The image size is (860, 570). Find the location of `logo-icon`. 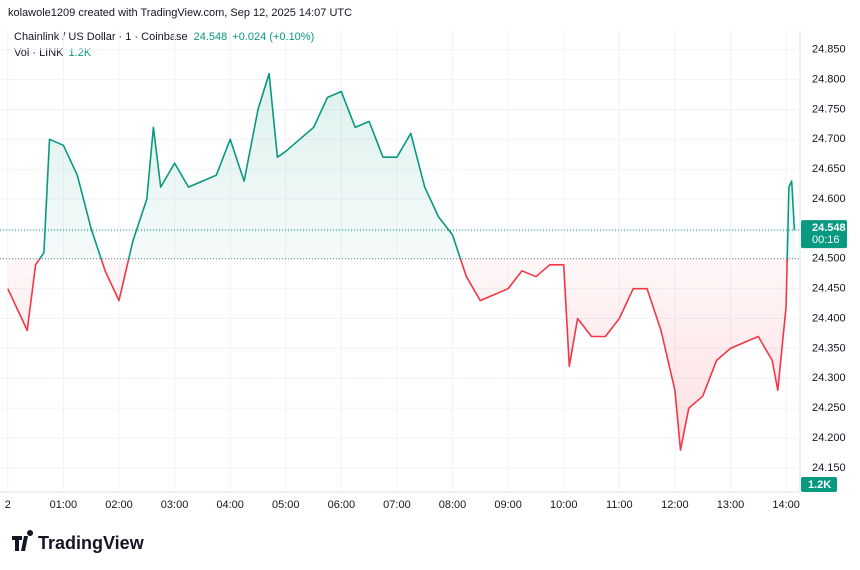

logo-icon is located at coordinates (23, 540).